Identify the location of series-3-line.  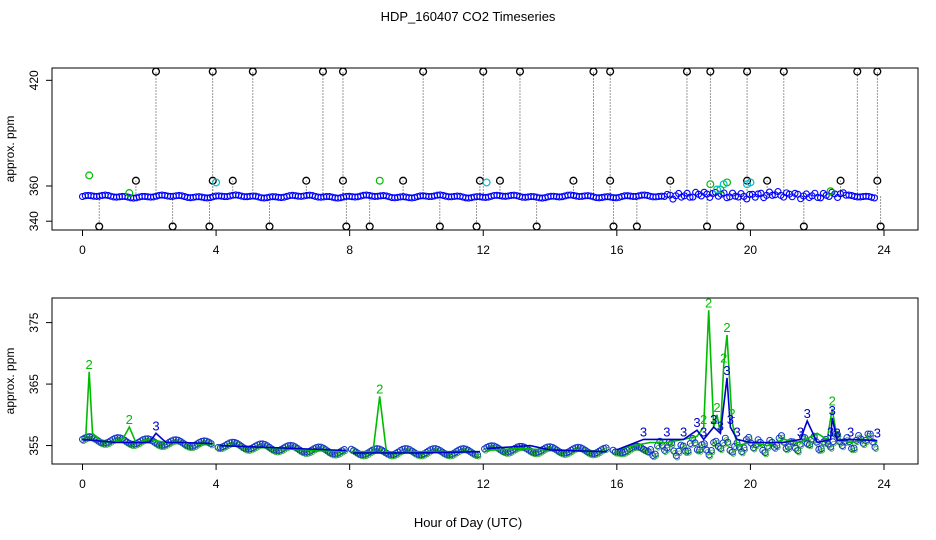
(480, 415).